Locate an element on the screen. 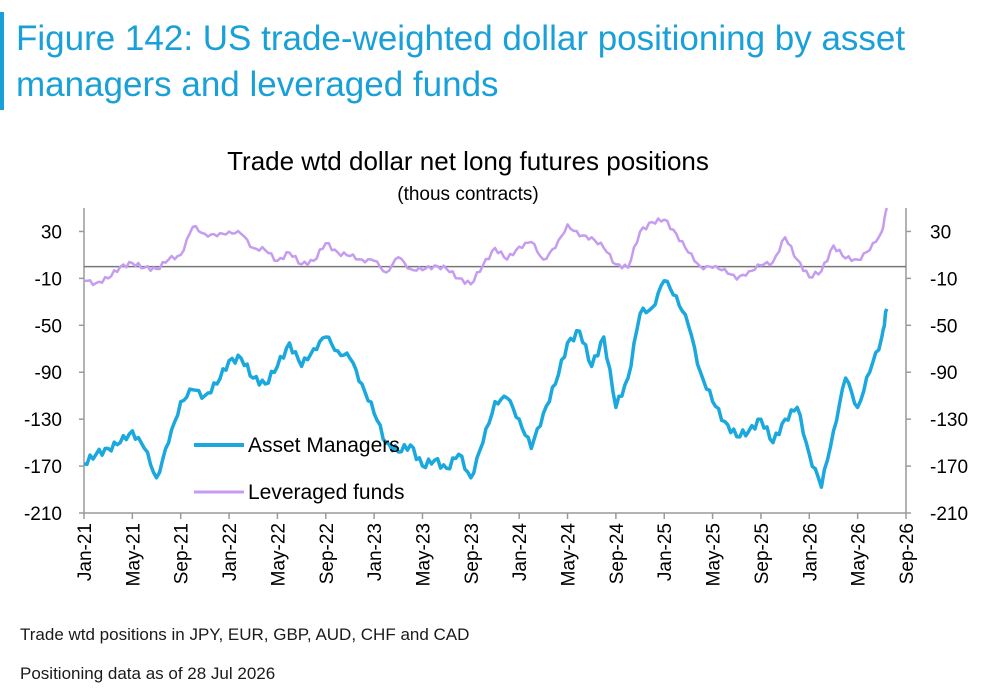 This screenshot has height=698, width=1000. chart-subtitle: (thous contracts) is located at coordinates (468, 194).